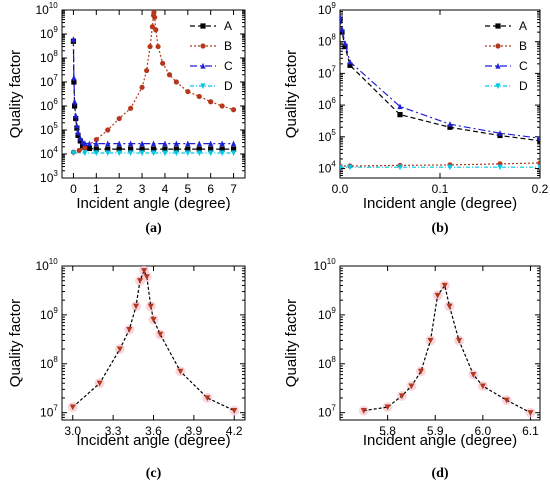  I want to click on series-line-C, so click(440, 77).